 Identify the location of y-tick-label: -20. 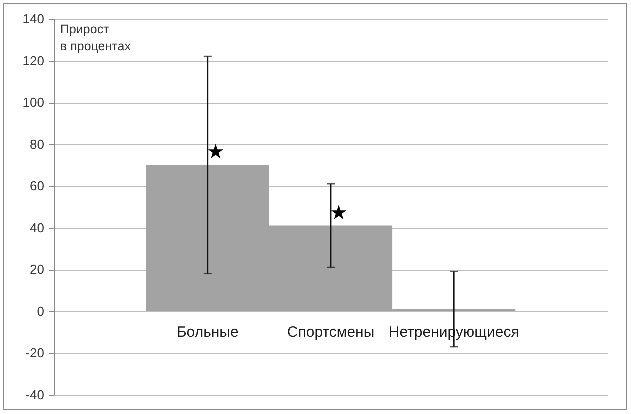
(35, 353).